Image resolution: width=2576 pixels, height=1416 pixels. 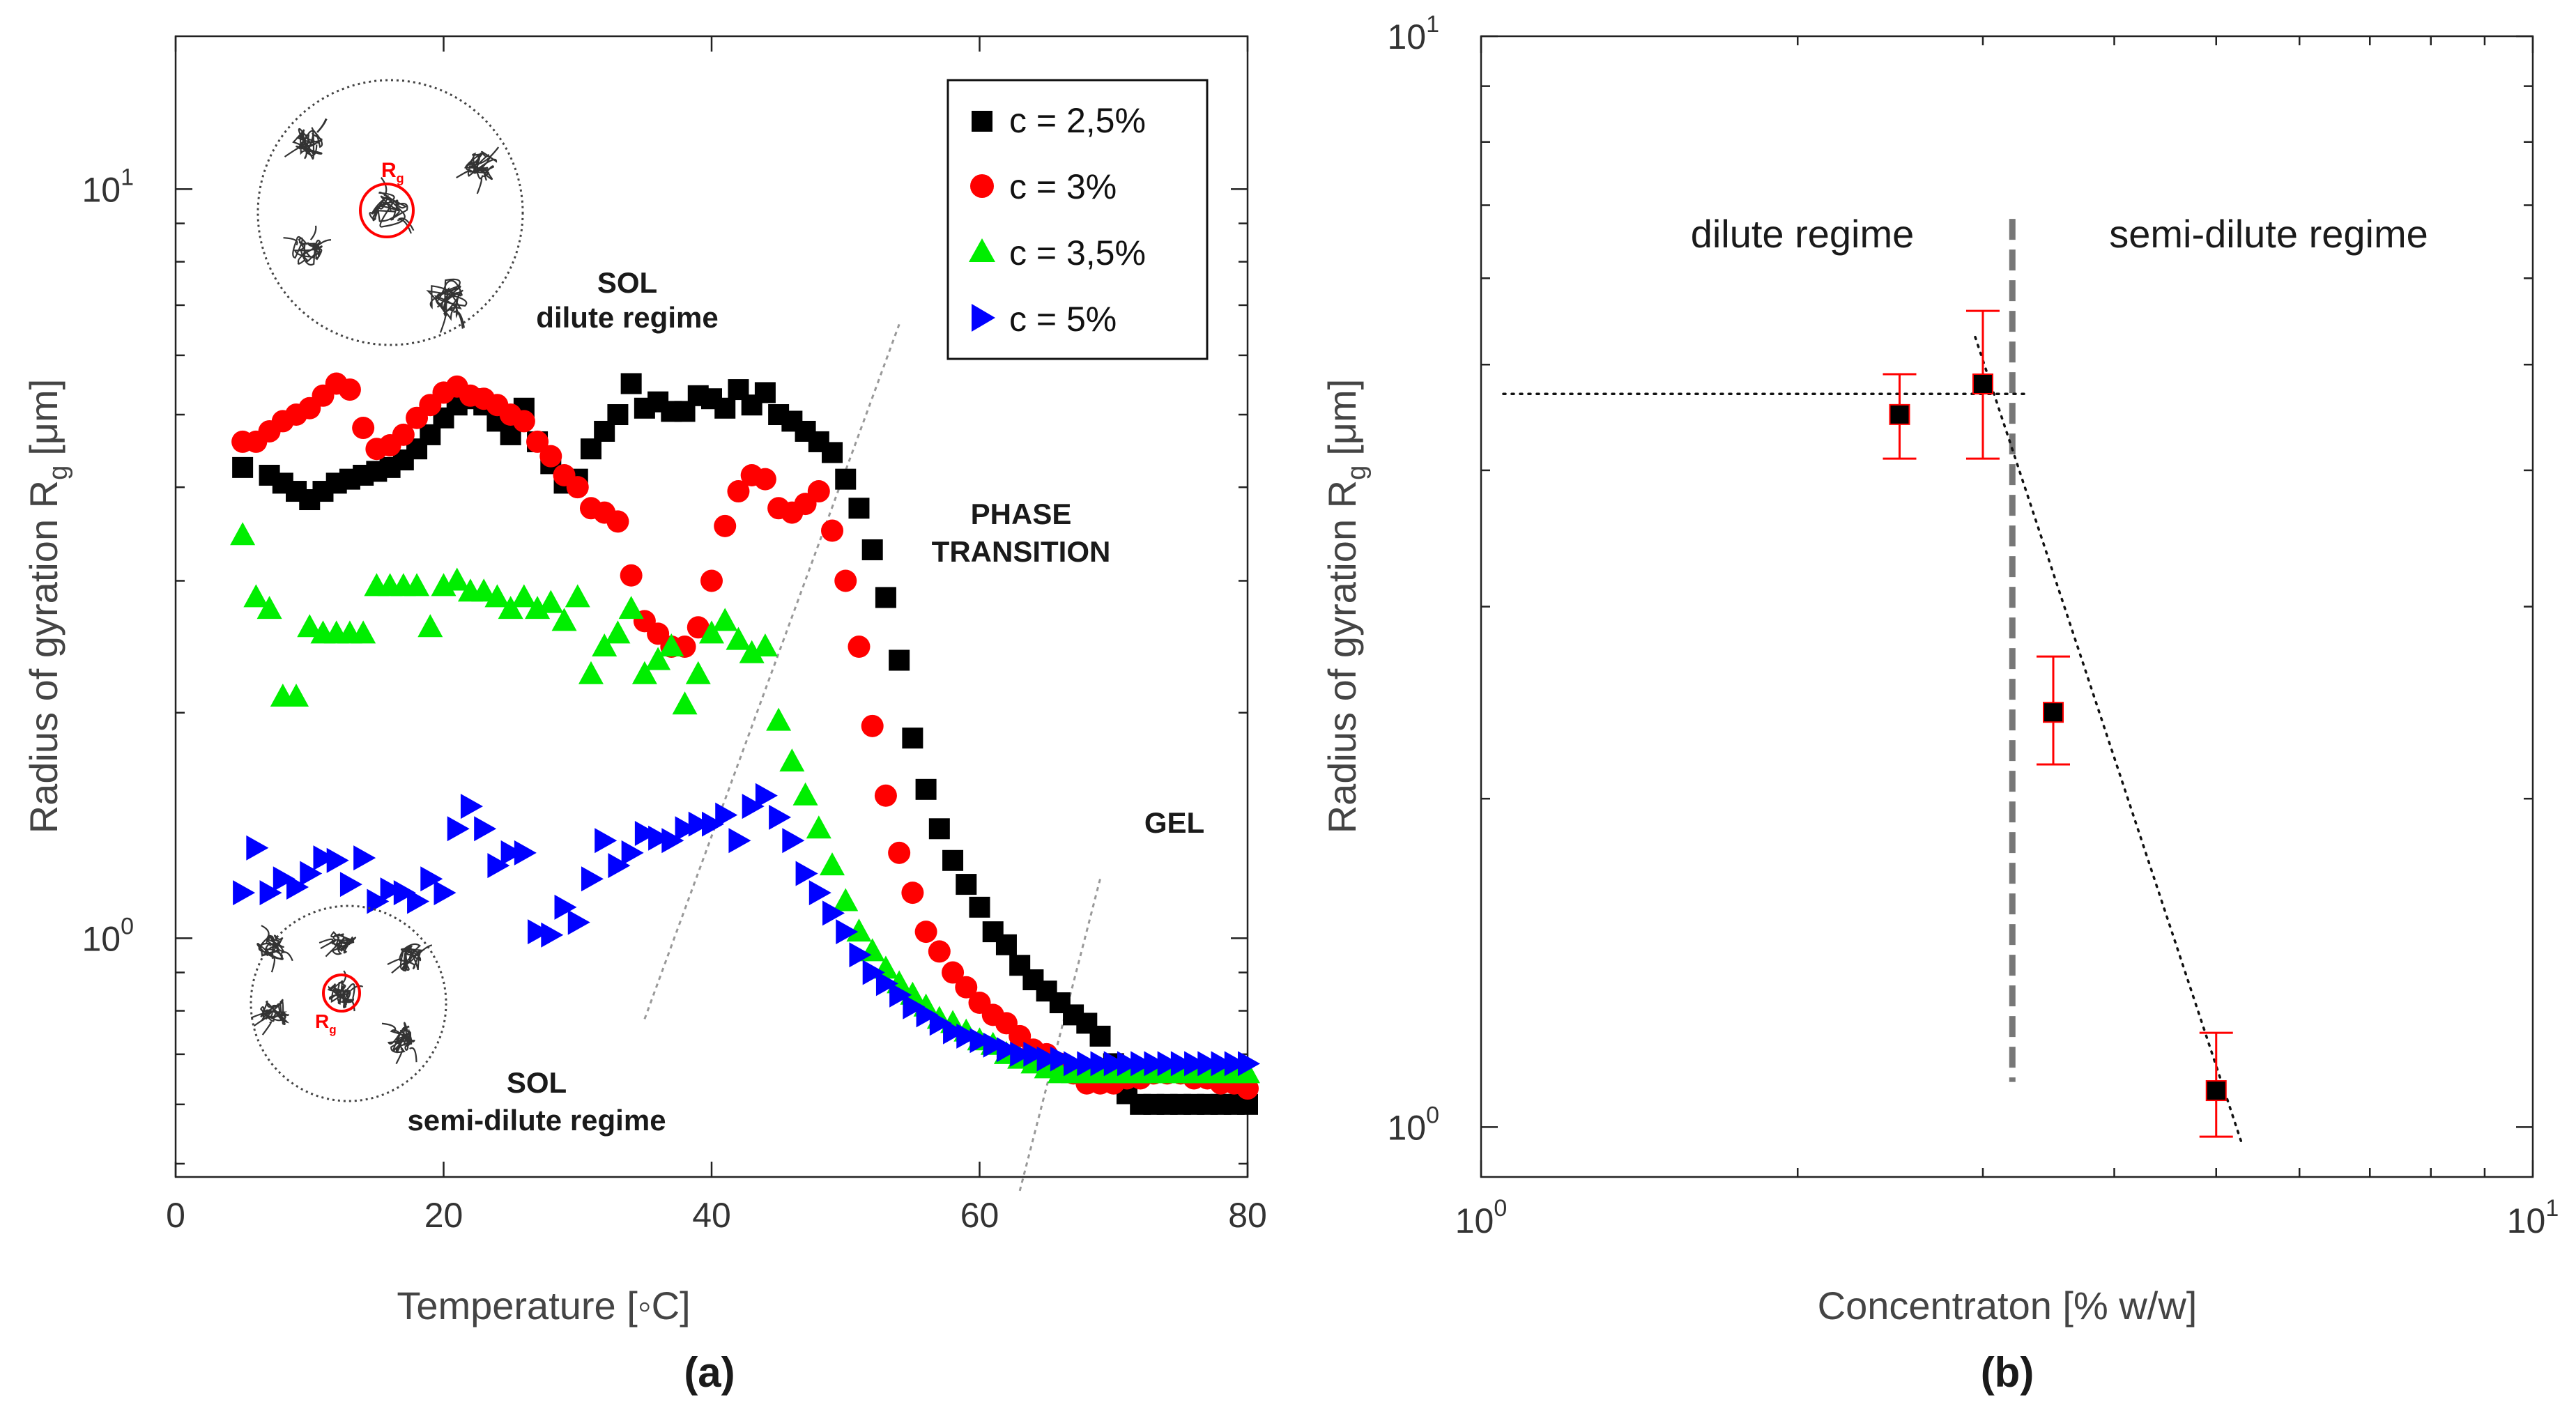 What do you see at coordinates (982, 250) in the screenshot?
I see `legend-marker-c35` at bounding box center [982, 250].